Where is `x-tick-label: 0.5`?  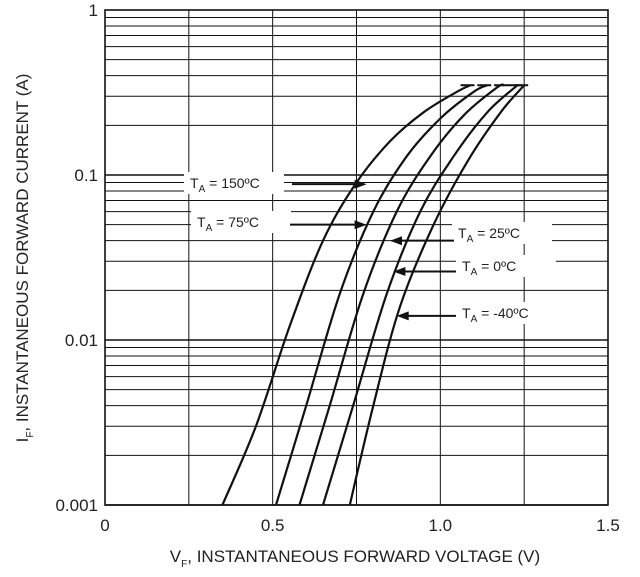
x-tick-label: 0.5 is located at coordinates (273, 525).